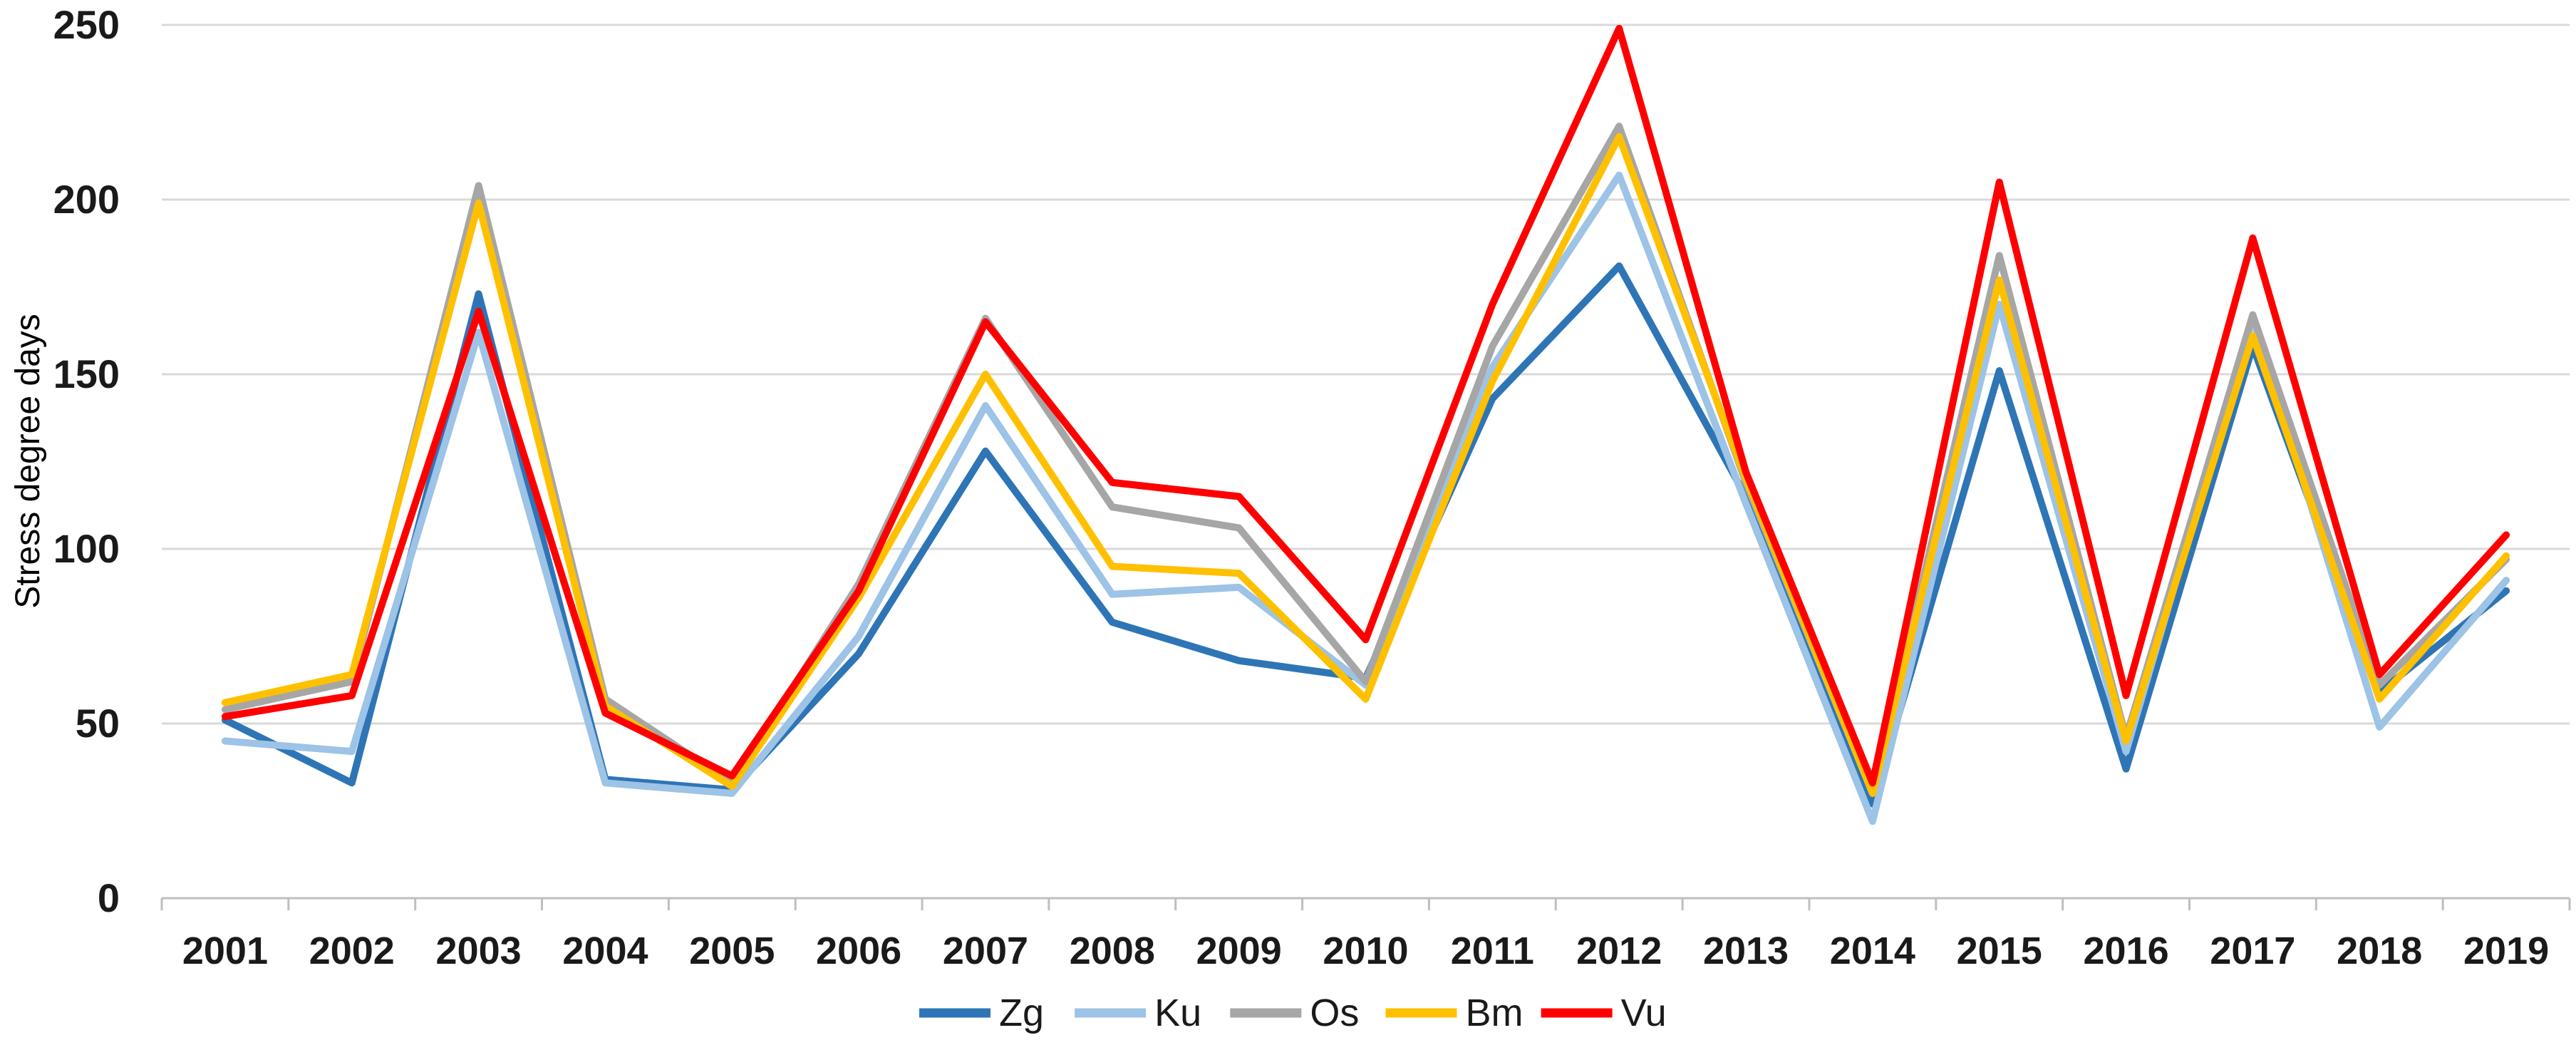  Describe the element at coordinates (1746, 951) in the screenshot. I see `x-tick-label-2013: 2013` at that location.